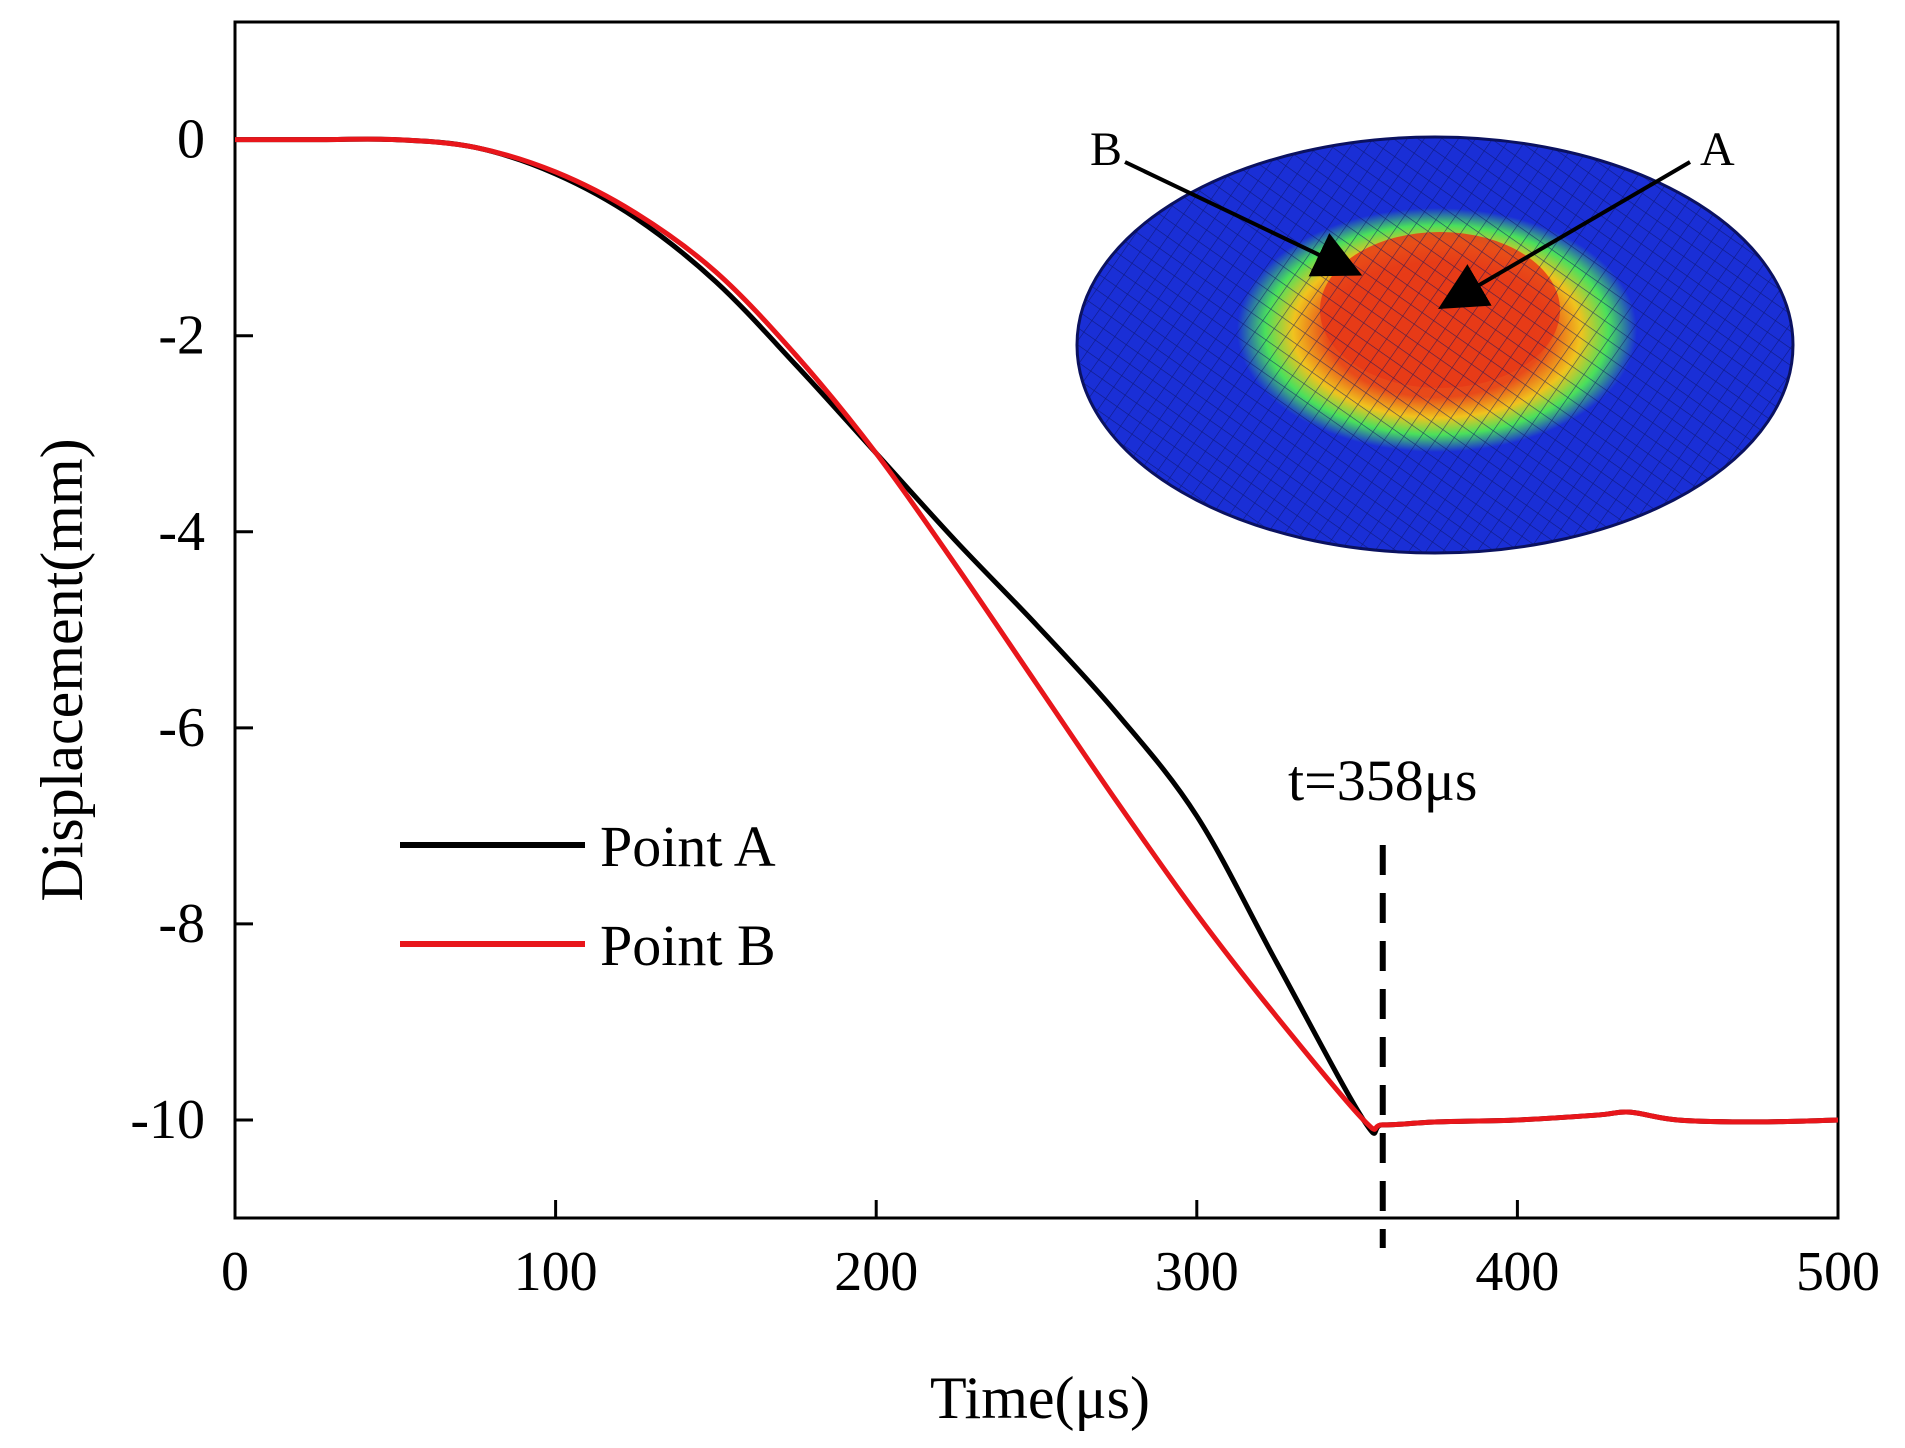  Describe the element at coordinates (181, 924) in the screenshot. I see `y-tick-label: -8` at that location.